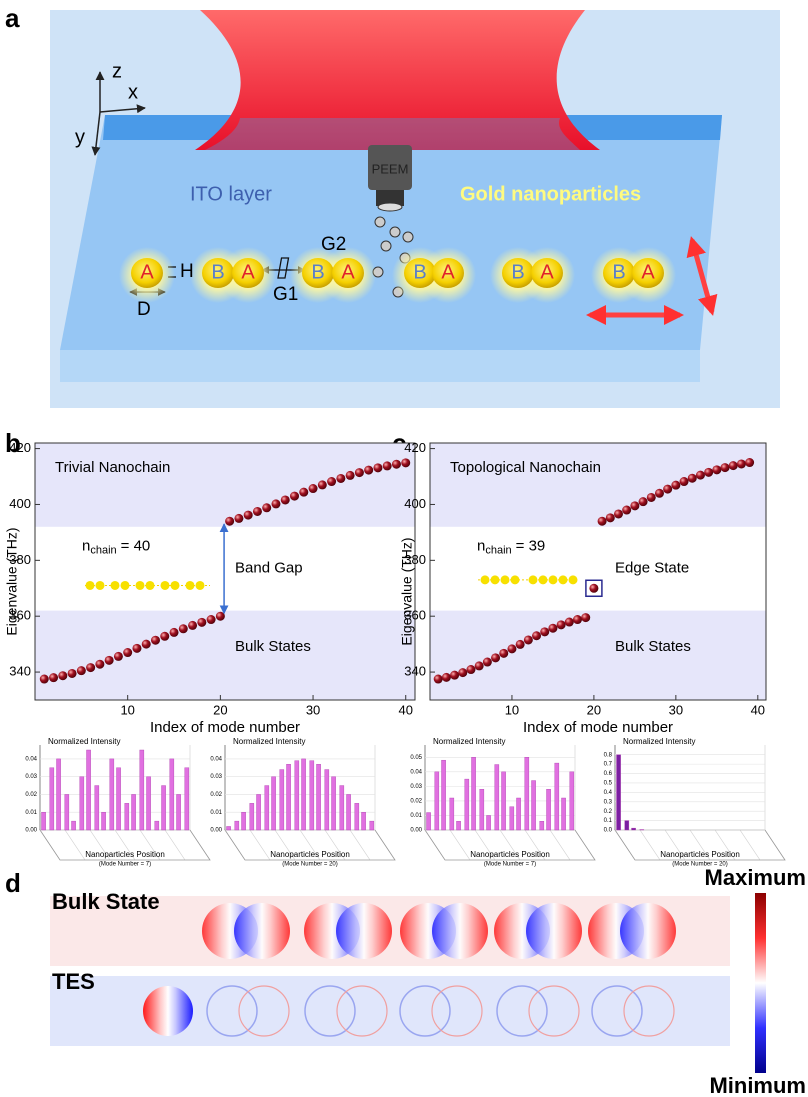 The image size is (808, 1097). I want to click on x-axis-label: Index of mode number, so click(598, 727).